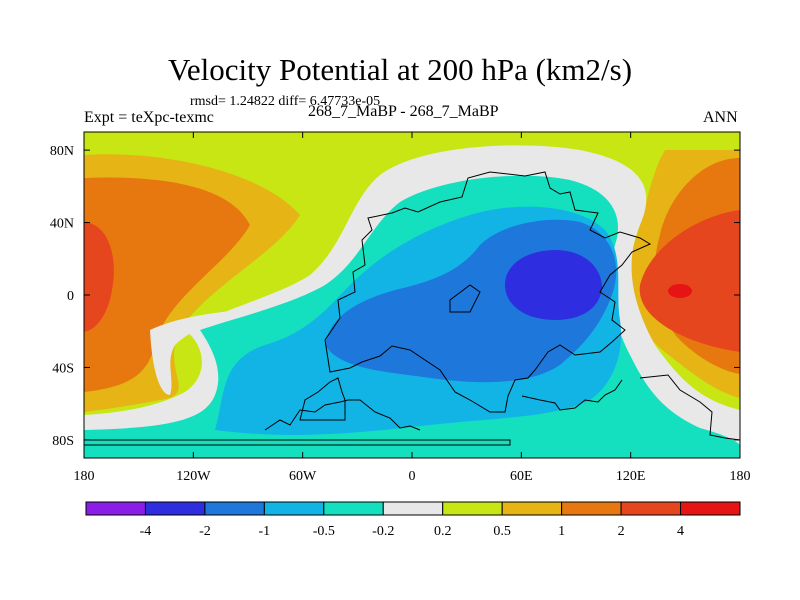  I want to click on contour-level-2-4-east, so click(689, 281).